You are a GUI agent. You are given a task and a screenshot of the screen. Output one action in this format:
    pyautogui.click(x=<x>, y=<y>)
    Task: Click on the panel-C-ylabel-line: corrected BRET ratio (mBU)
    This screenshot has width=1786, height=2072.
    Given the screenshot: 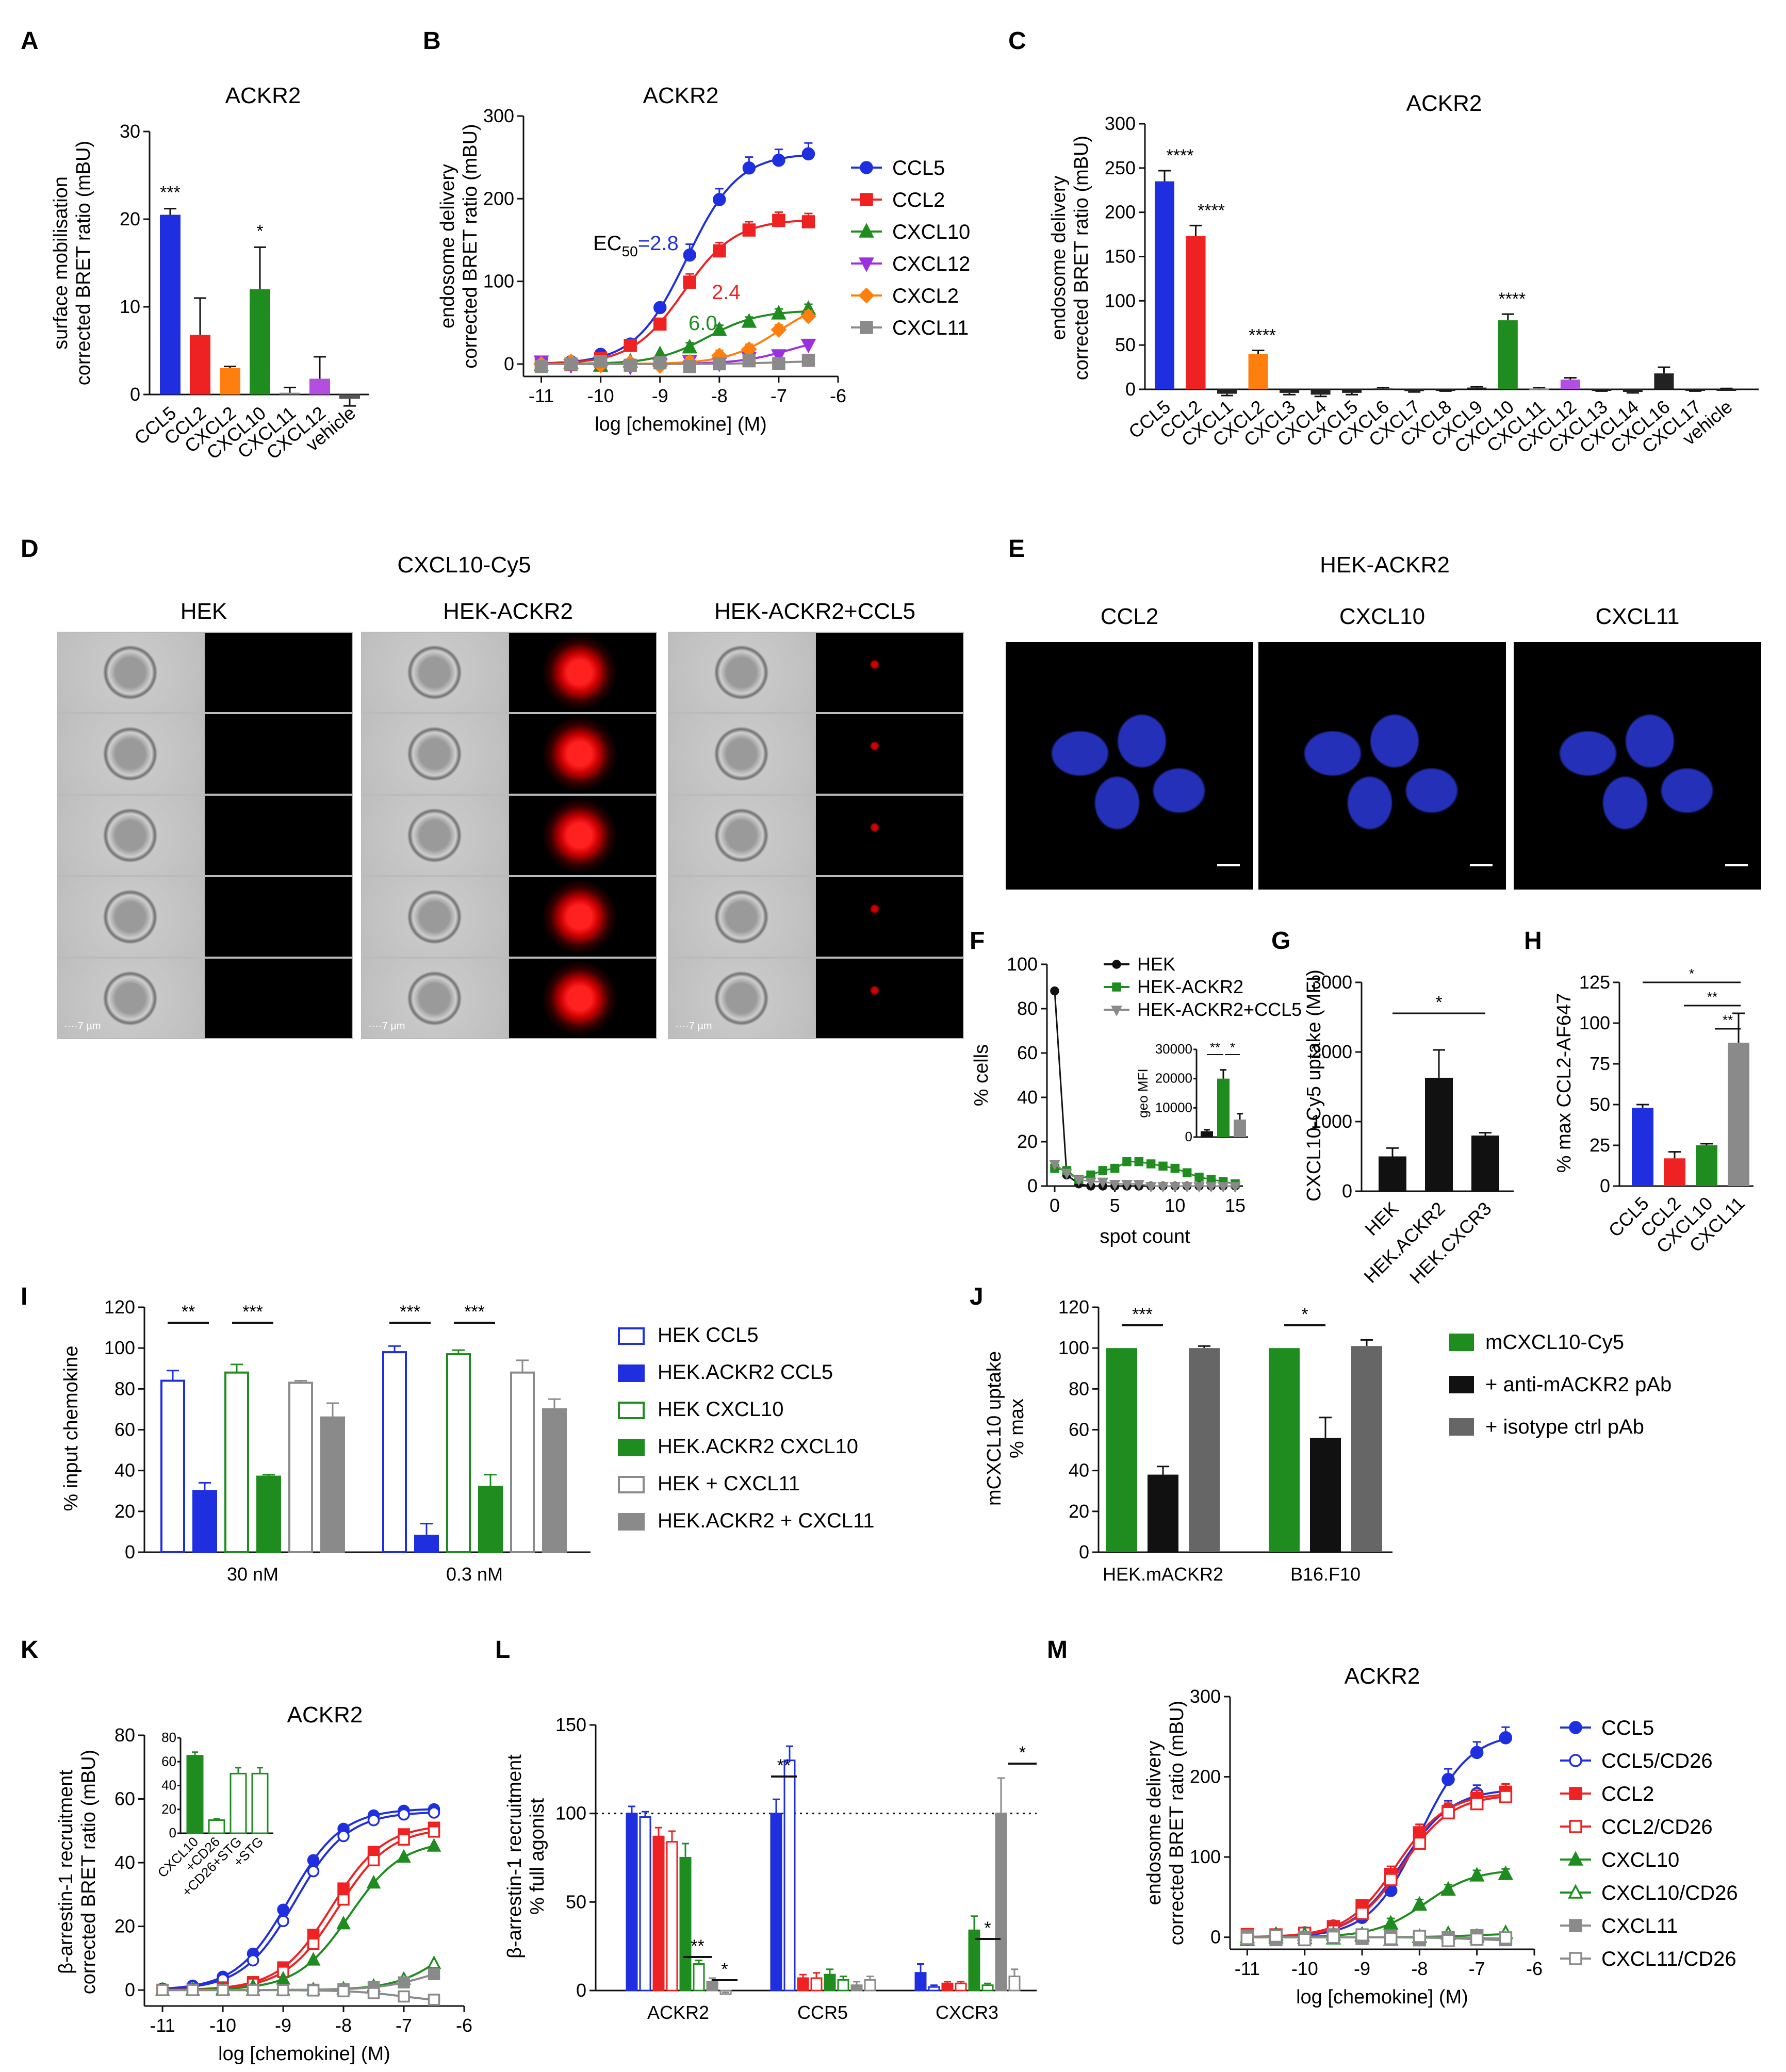 What is the action you would take?
    pyautogui.click(x=1082, y=258)
    